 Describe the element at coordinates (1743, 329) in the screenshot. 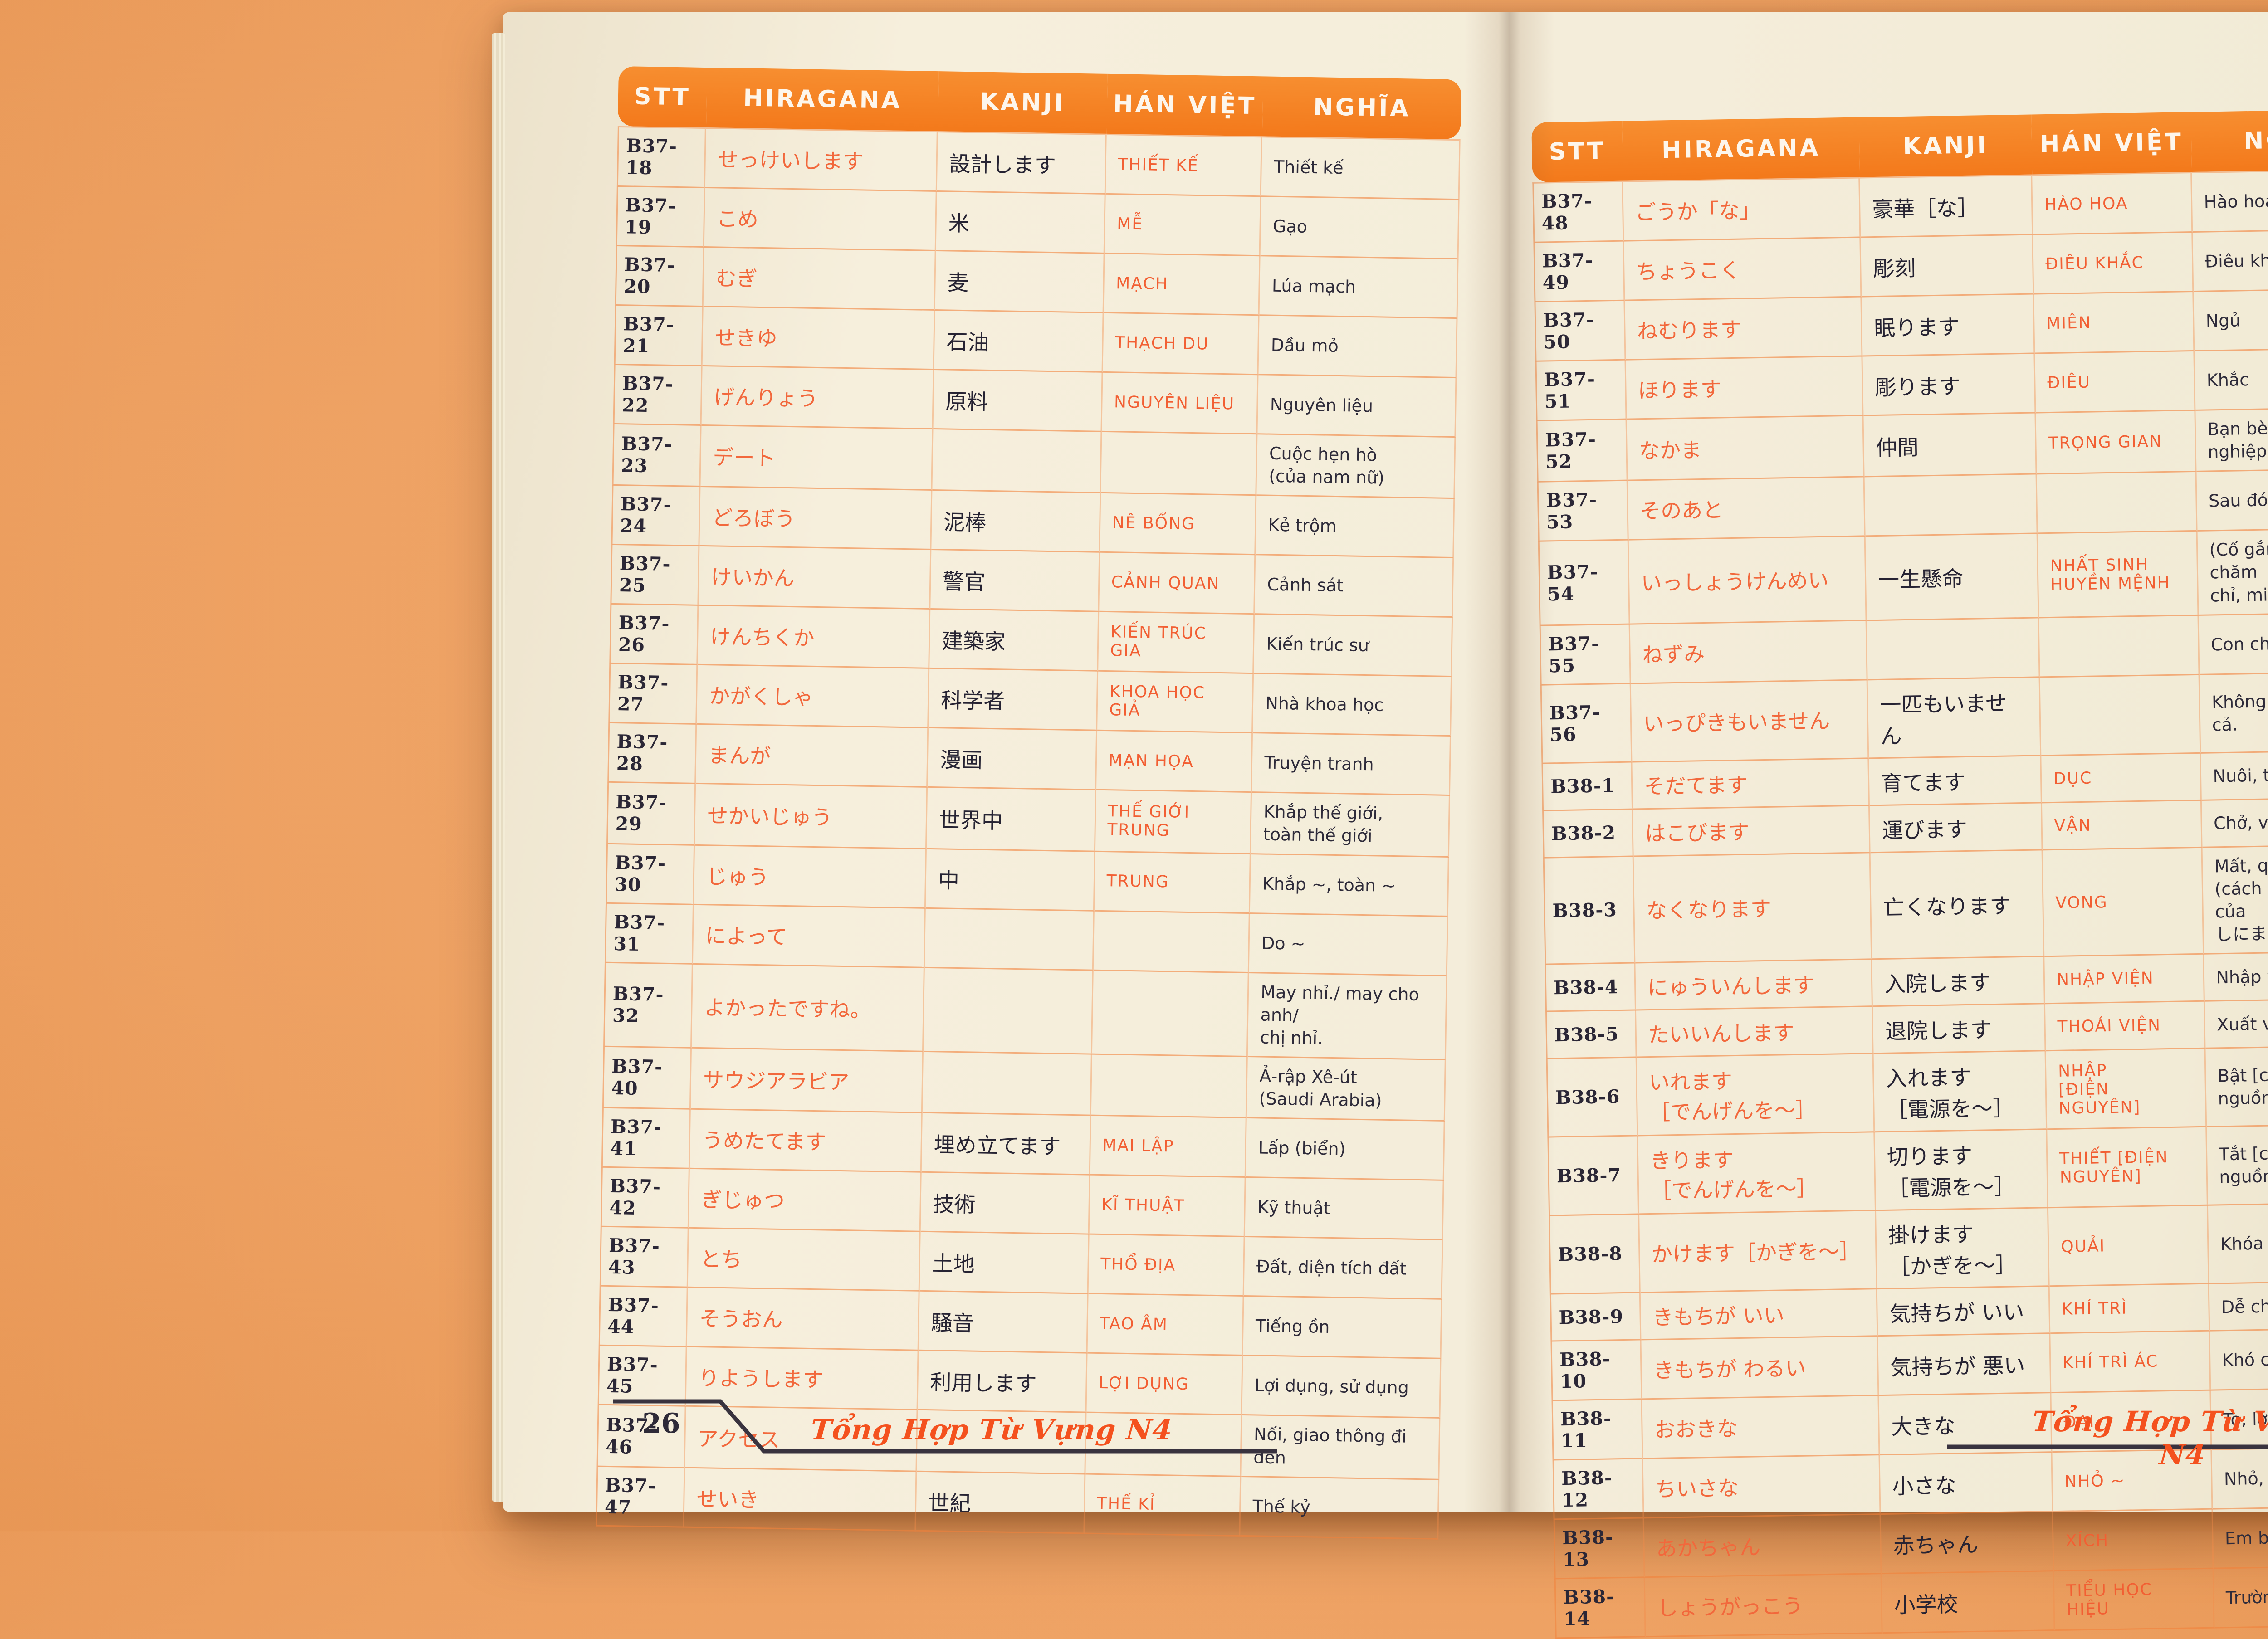

I see `hiragana-cell: ねむります` at that location.